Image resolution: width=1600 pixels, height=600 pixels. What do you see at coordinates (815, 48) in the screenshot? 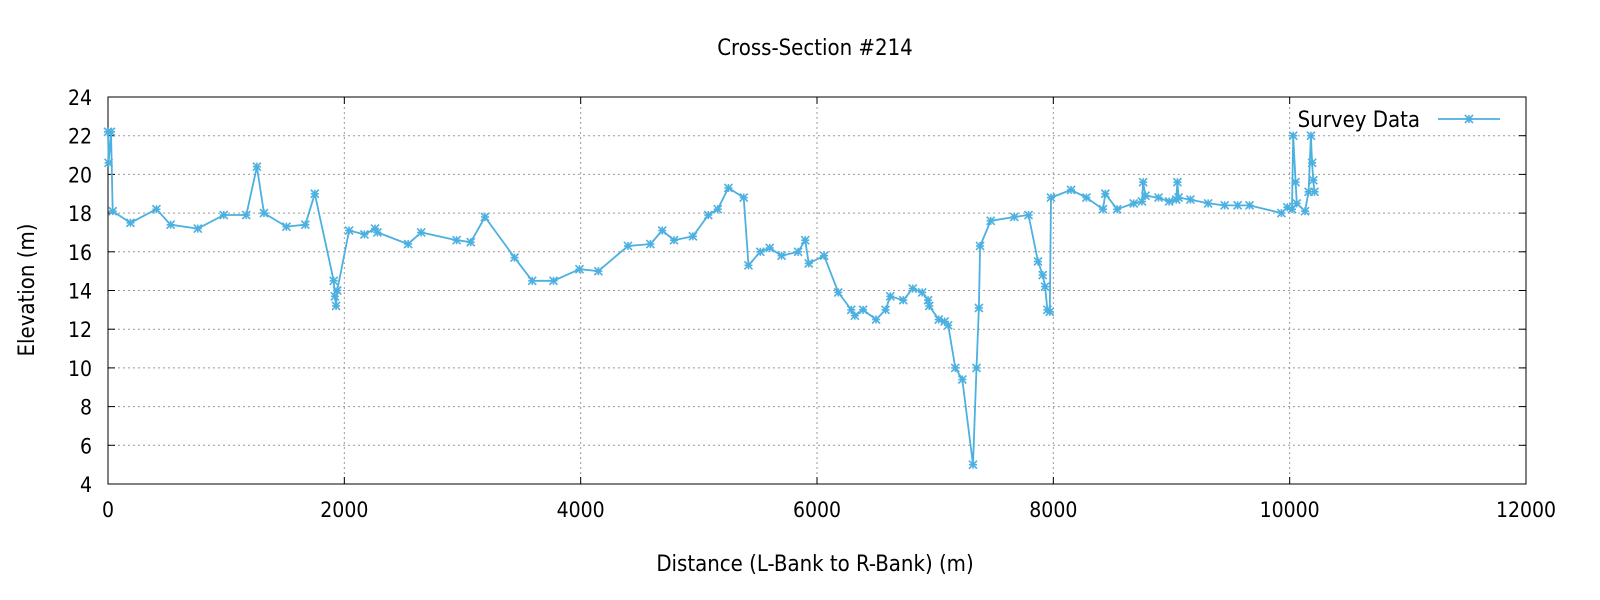
I see `chart-title: Cross-Section #214` at bounding box center [815, 48].